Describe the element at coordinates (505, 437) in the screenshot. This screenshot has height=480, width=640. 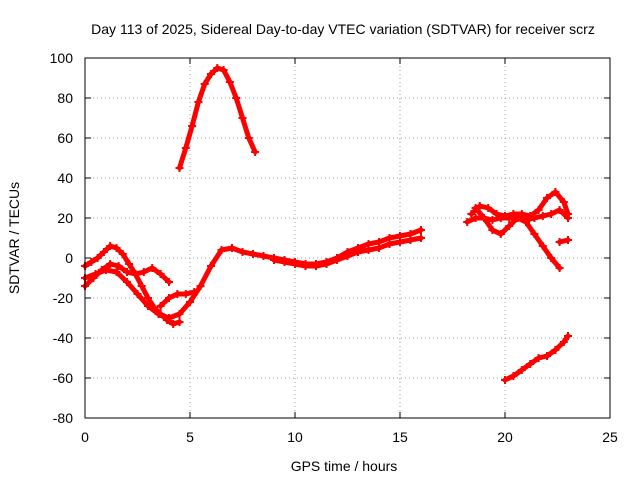
I see `x-tick-label: 20` at that location.